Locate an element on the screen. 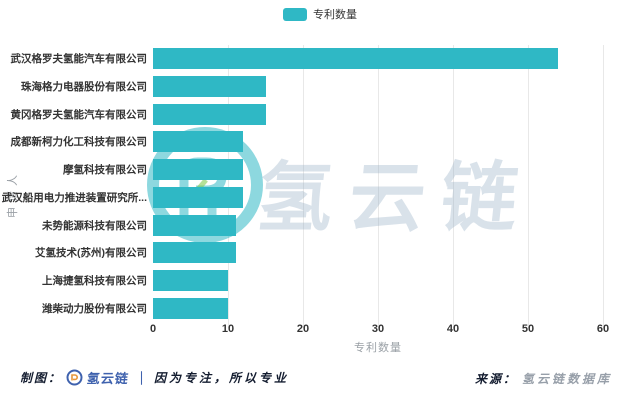 The width and height of the screenshot is (640, 402). table-row: 黄冈格罗夫氢能汽车有限公司 is located at coordinates (301, 114).